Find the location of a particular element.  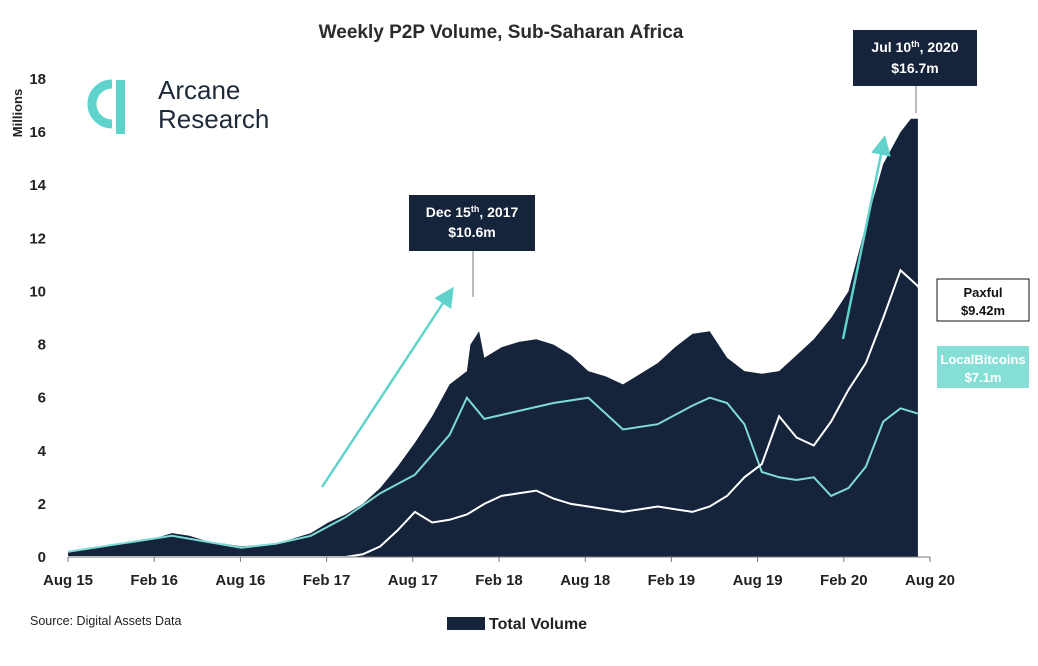

paxful-callout-box is located at coordinates (983, 300).